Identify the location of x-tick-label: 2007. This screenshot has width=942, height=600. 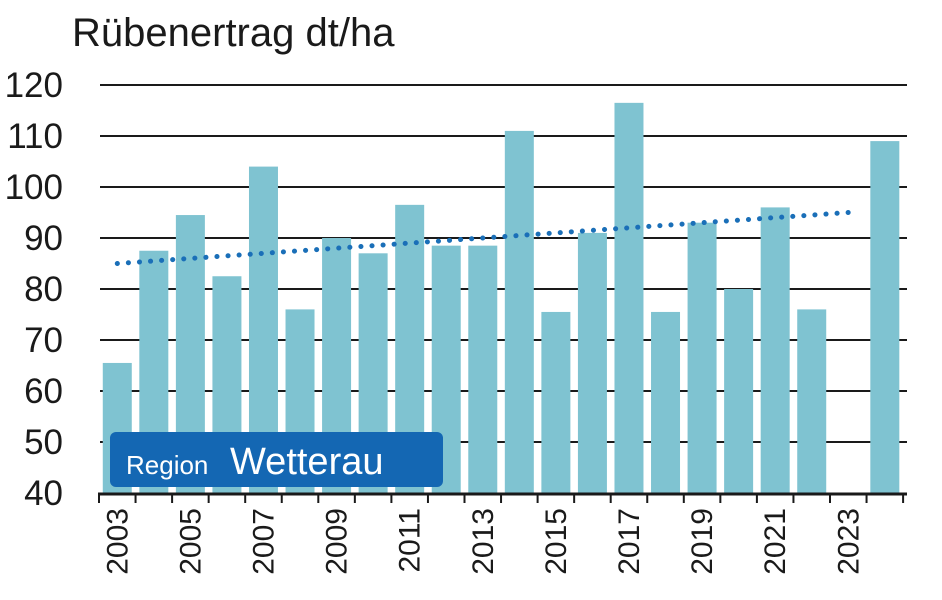
(263, 541).